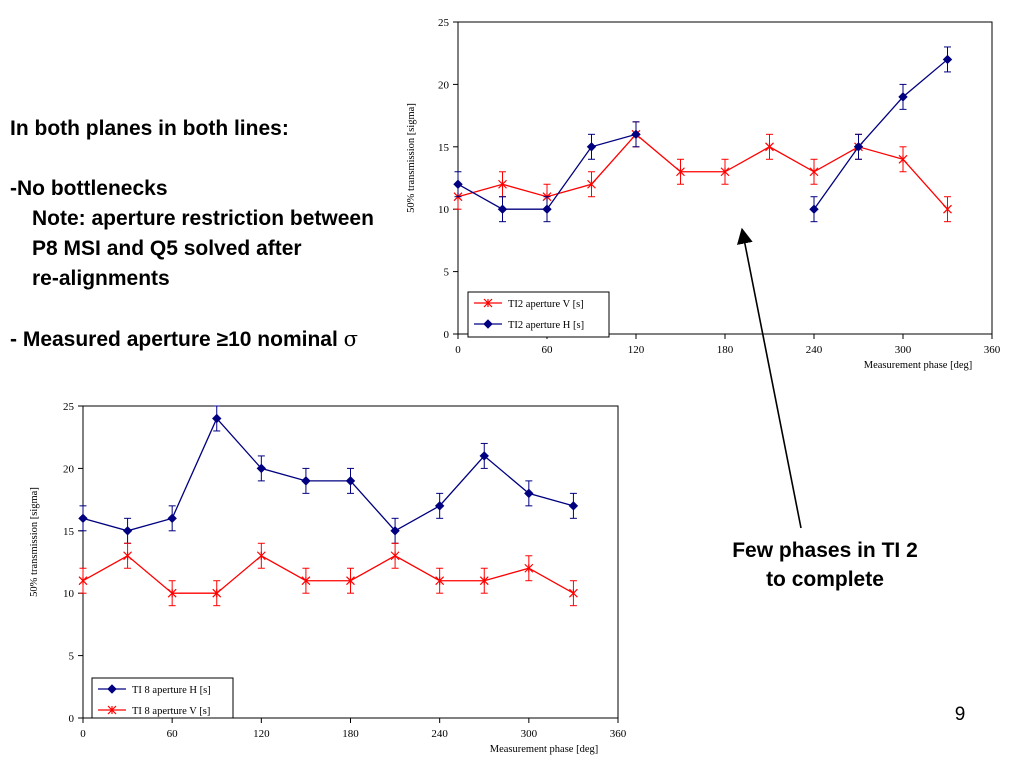 Image resolution: width=1024 pixels, height=768 pixels. Describe the element at coordinates (546, 304) in the screenshot. I see `legend-entry: TI2 aperture V [s]` at that location.